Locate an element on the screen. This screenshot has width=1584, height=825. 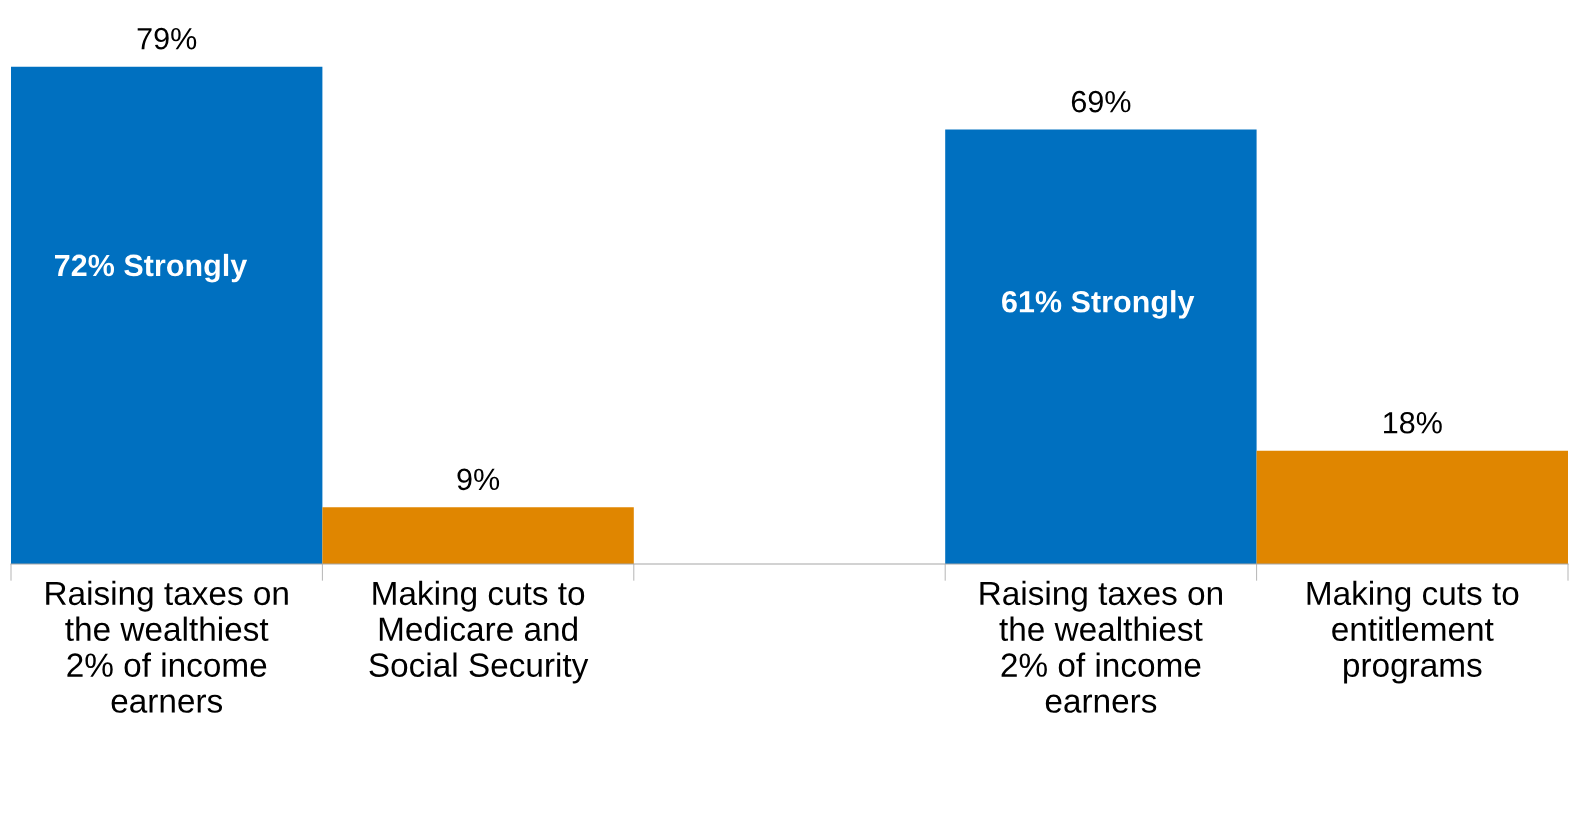
x-tick-label: Making cuts to entitlement programs is located at coordinates (1413, 632).